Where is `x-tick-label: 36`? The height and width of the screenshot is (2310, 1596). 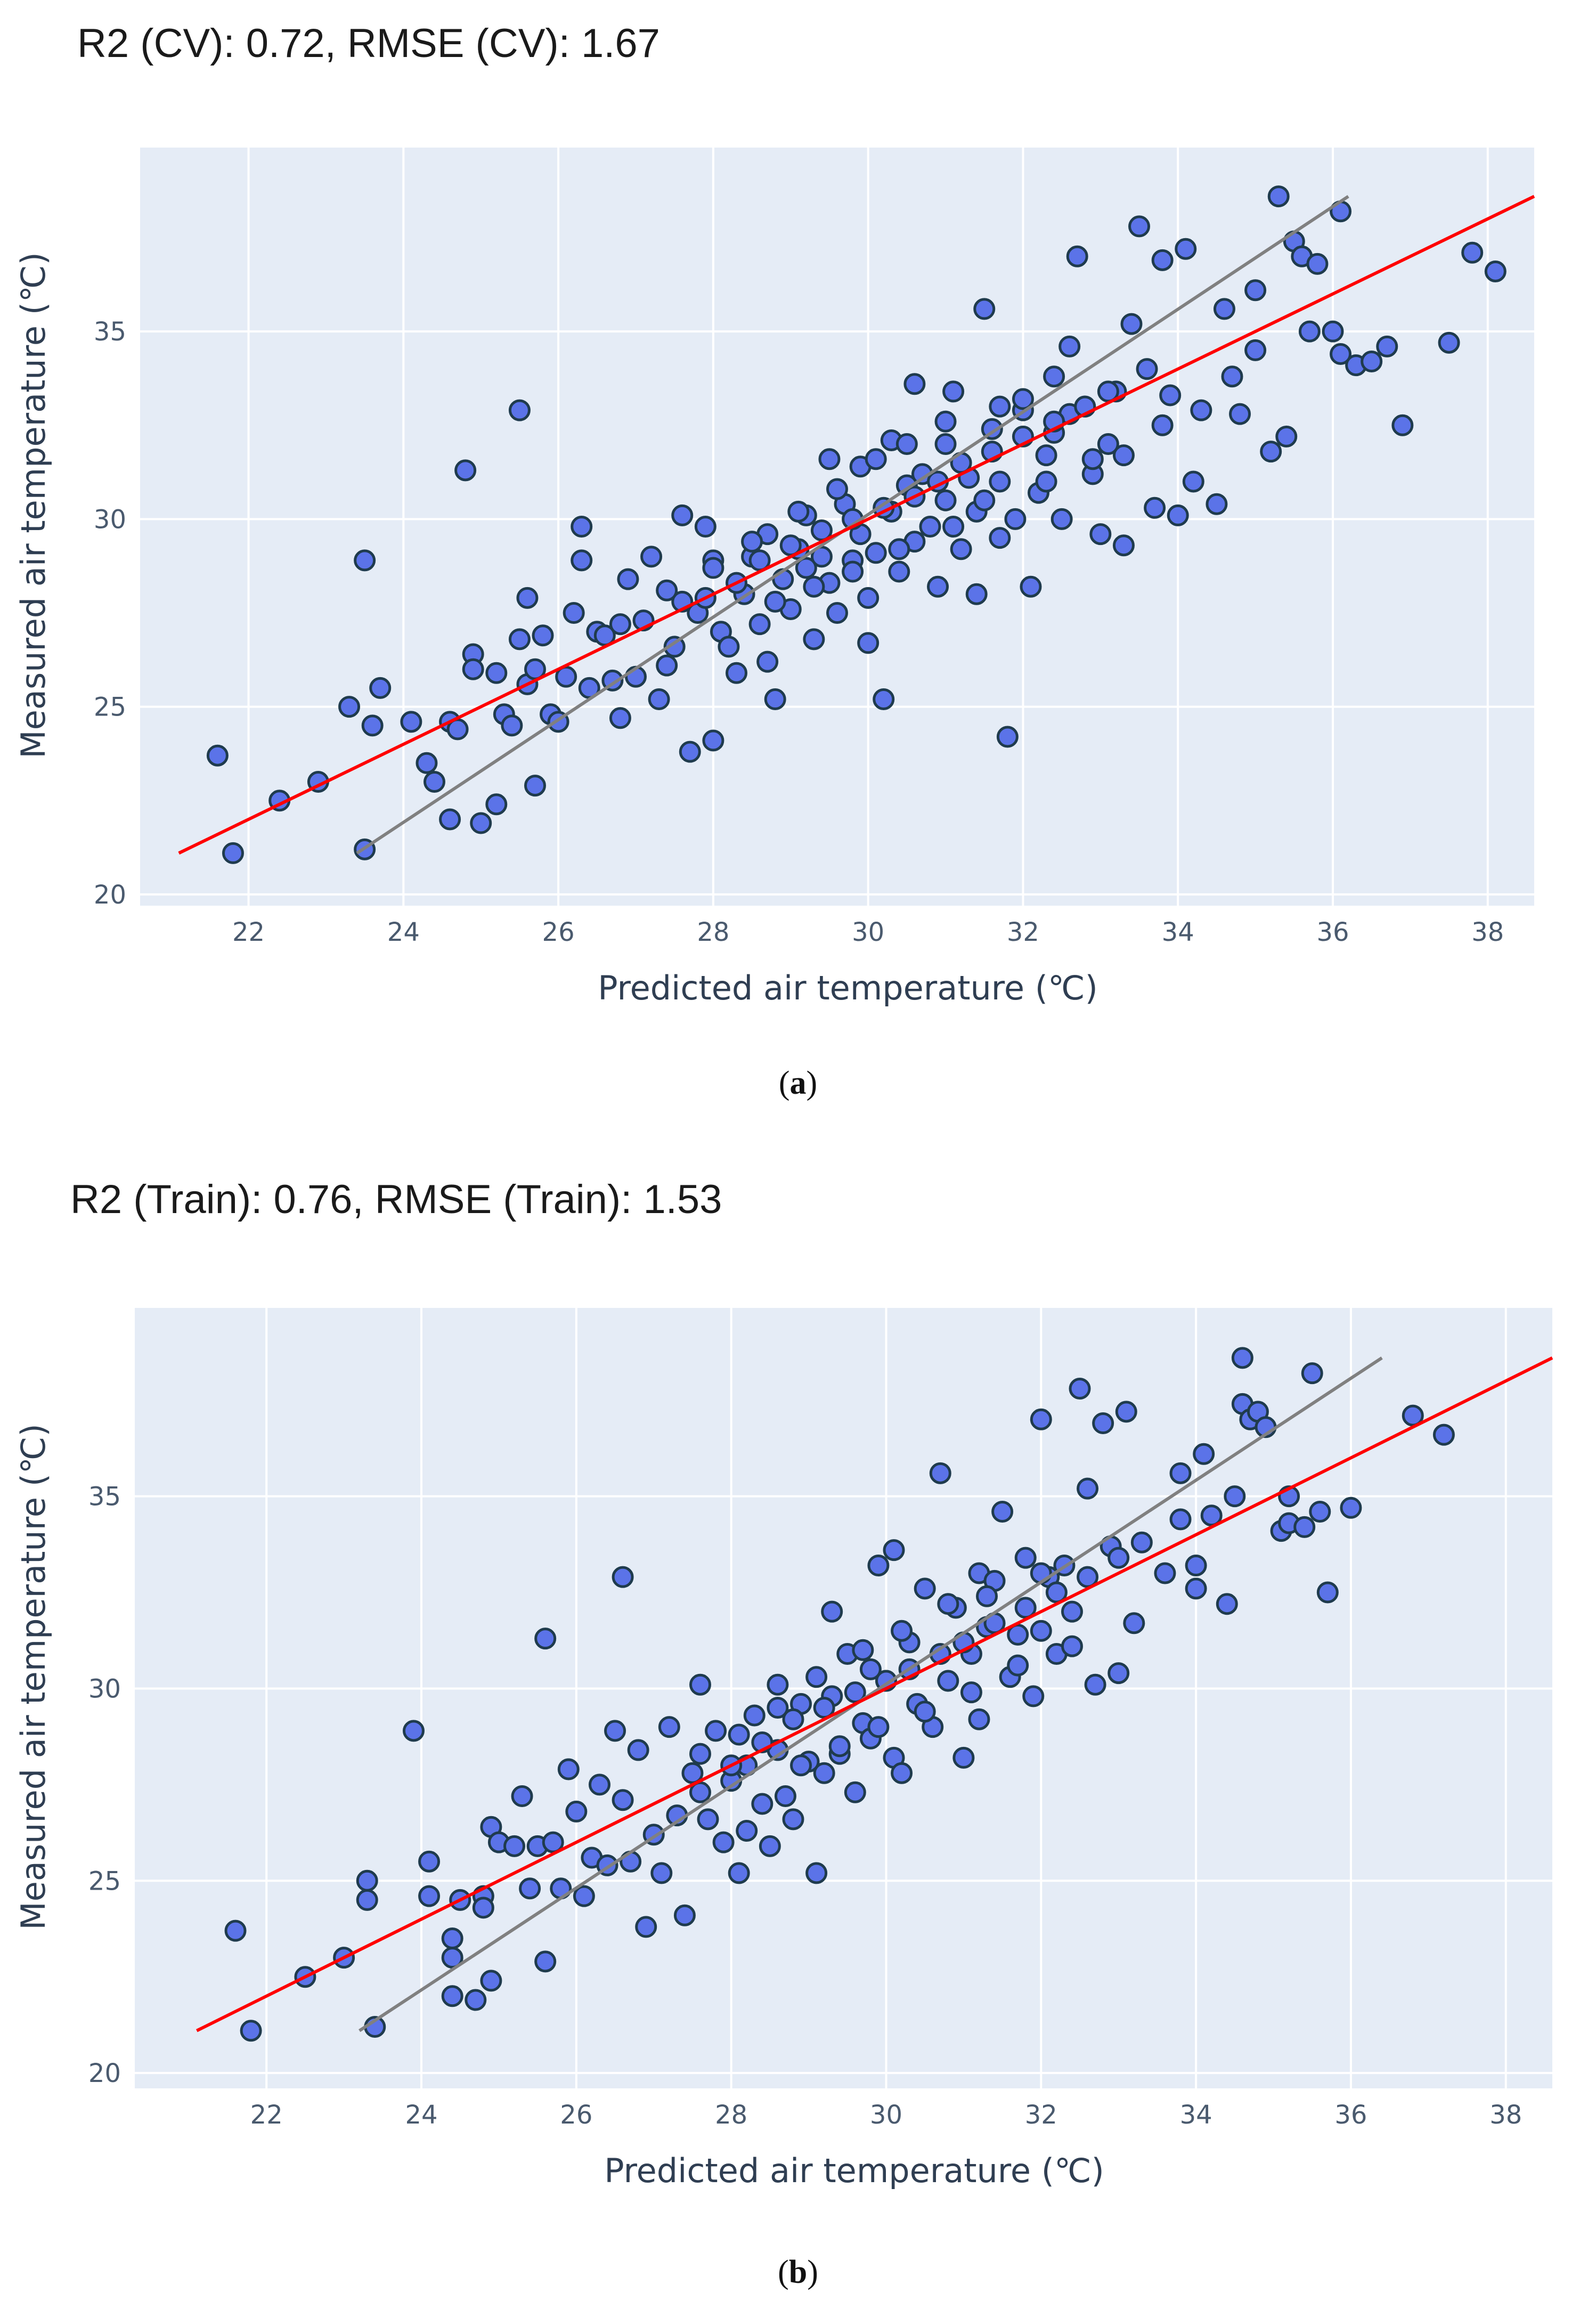
x-tick-label: 36 is located at coordinates (1350, 2115).